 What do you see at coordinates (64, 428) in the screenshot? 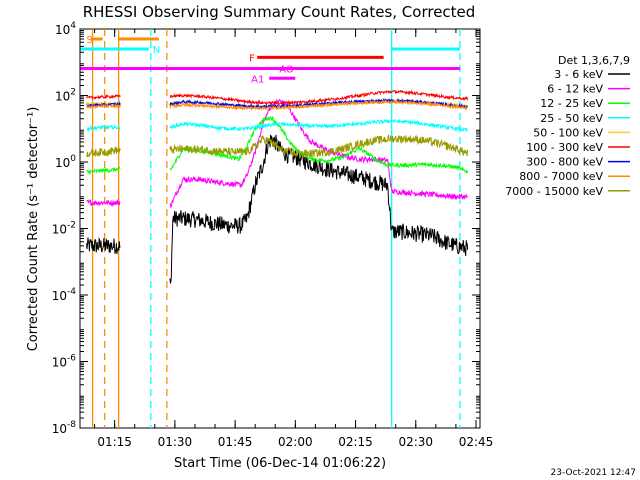
I see `y-tick-label: 10⁻⁸` at bounding box center [64, 428].